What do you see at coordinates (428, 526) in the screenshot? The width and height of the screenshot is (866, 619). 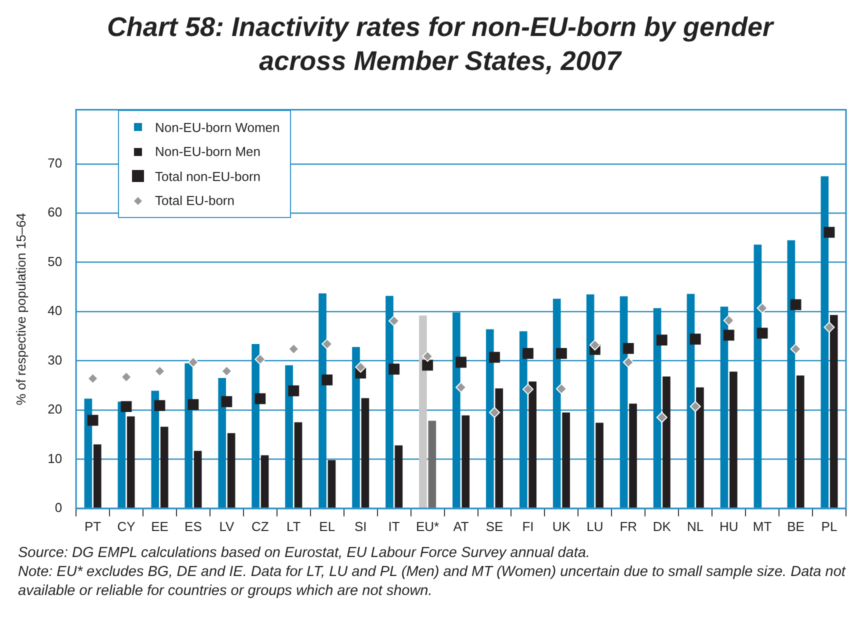 I see `x-tick-label: EU*` at bounding box center [428, 526].